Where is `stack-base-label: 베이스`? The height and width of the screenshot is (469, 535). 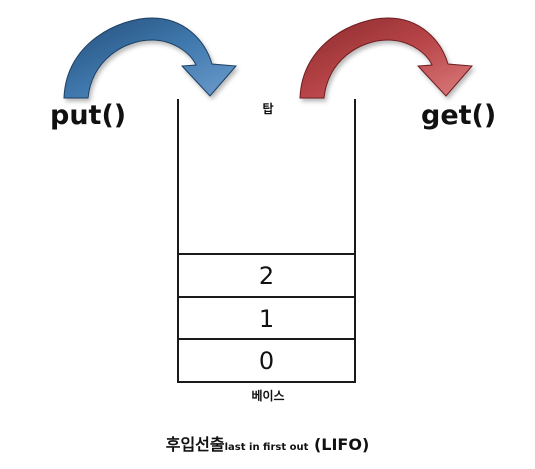 stack-base-label: 베이스 is located at coordinates (268, 396).